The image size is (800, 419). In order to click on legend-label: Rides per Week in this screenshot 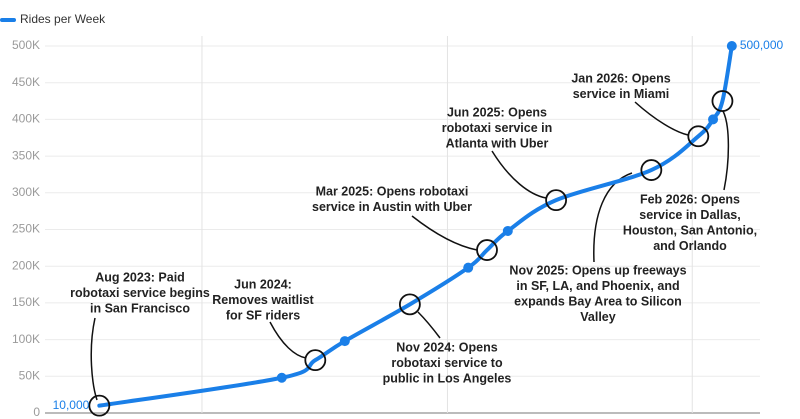, I will do `click(63, 19)`.